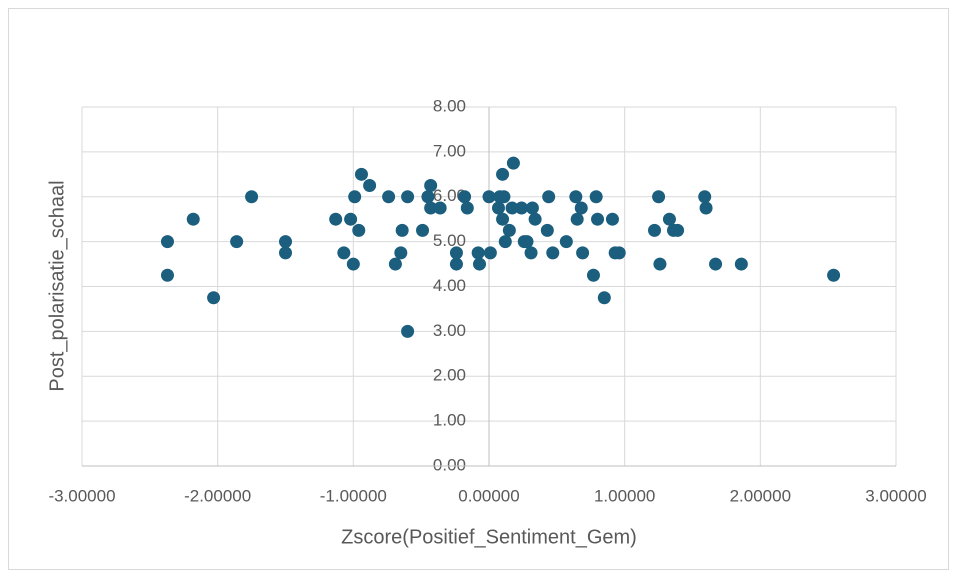 The width and height of the screenshot is (957, 579). Describe the element at coordinates (760, 495) in the screenshot. I see `x-tick-label: 2.00000` at that location.